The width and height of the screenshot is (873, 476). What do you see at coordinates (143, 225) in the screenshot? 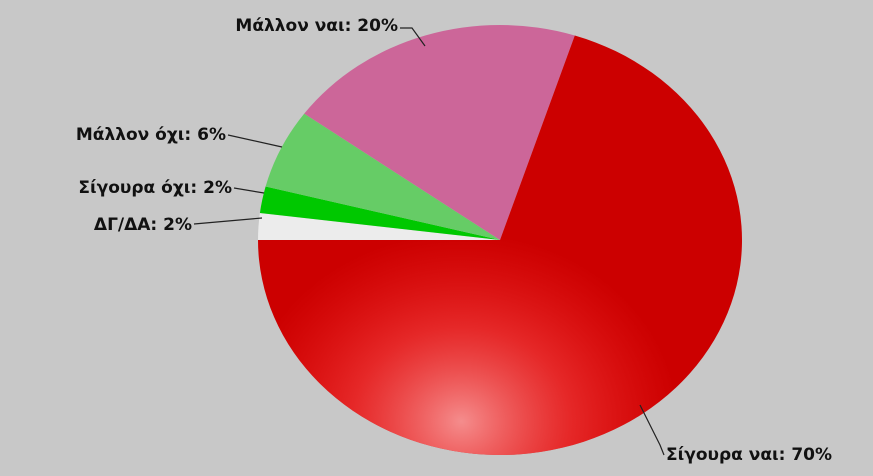
I see `slice-label: ΔΓ/ΔΑ: 2%` at bounding box center [143, 225].